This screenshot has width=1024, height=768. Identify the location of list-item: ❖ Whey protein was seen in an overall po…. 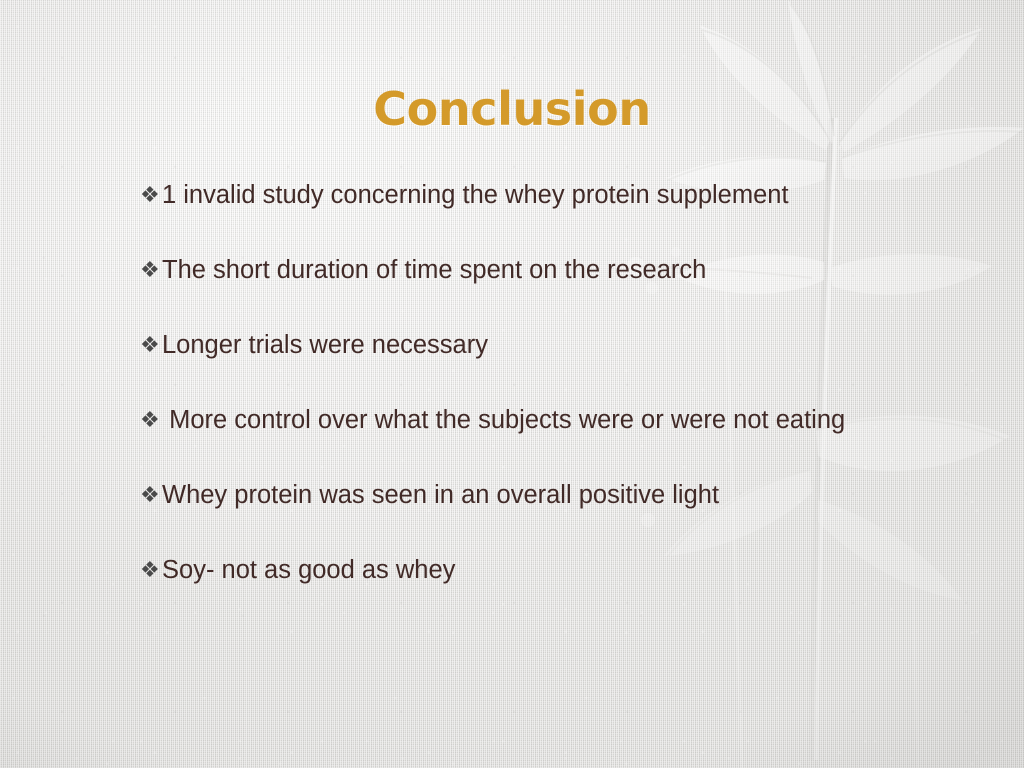
(550, 495).